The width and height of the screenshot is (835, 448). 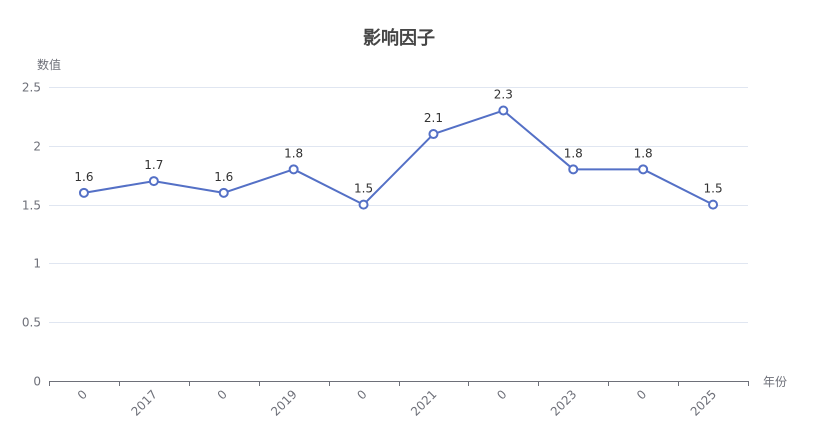 I want to click on data-value-label: 1.7, so click(x=153, y=165).